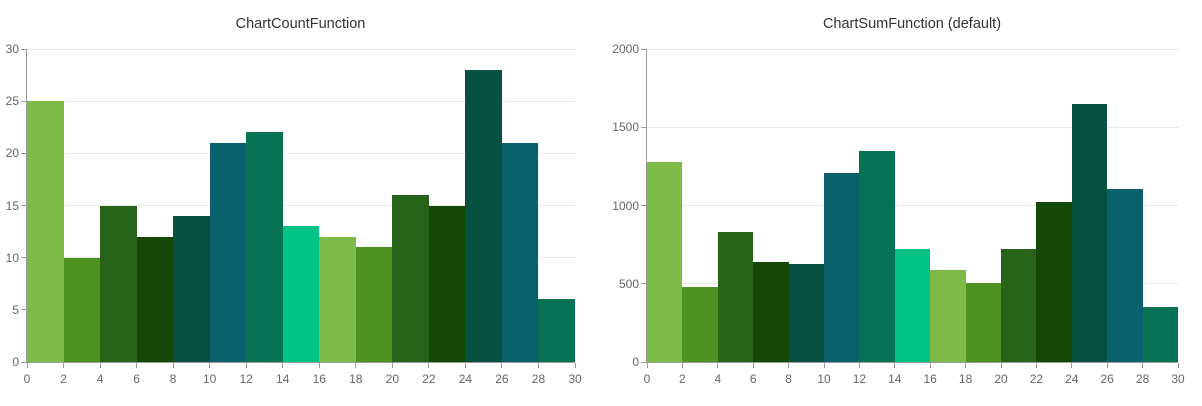 The width and height of the screenshot is (1202, 406). Describe the element at coordinates (628, 283) in the screenshot. I see `y-tick-label: 500` at that location.